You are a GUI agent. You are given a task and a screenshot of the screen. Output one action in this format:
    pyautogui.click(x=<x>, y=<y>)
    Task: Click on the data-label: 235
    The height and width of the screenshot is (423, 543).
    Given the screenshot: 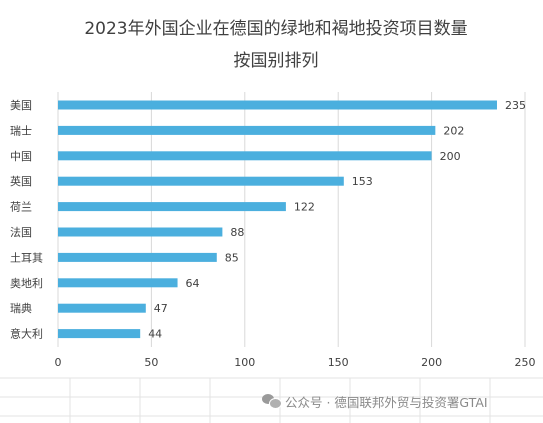 What is the action you would take?
    pyautogui.click(x=515, y=105)
    